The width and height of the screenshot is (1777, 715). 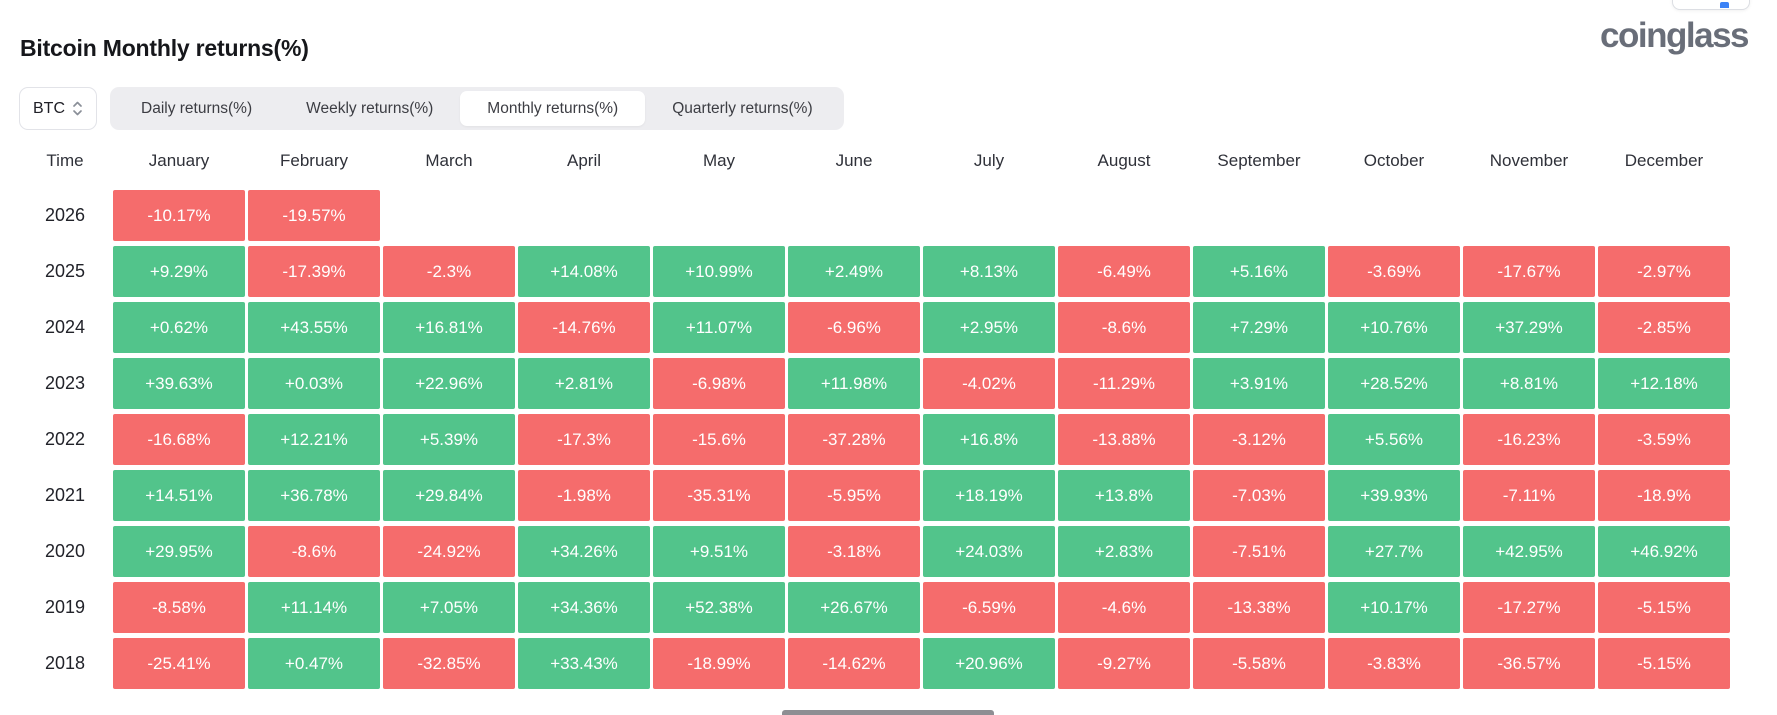 What do you see at coordinates (584, 271) in the screenshot?
I see `return-cell: +14.08%` at bounding box center [584, 271].